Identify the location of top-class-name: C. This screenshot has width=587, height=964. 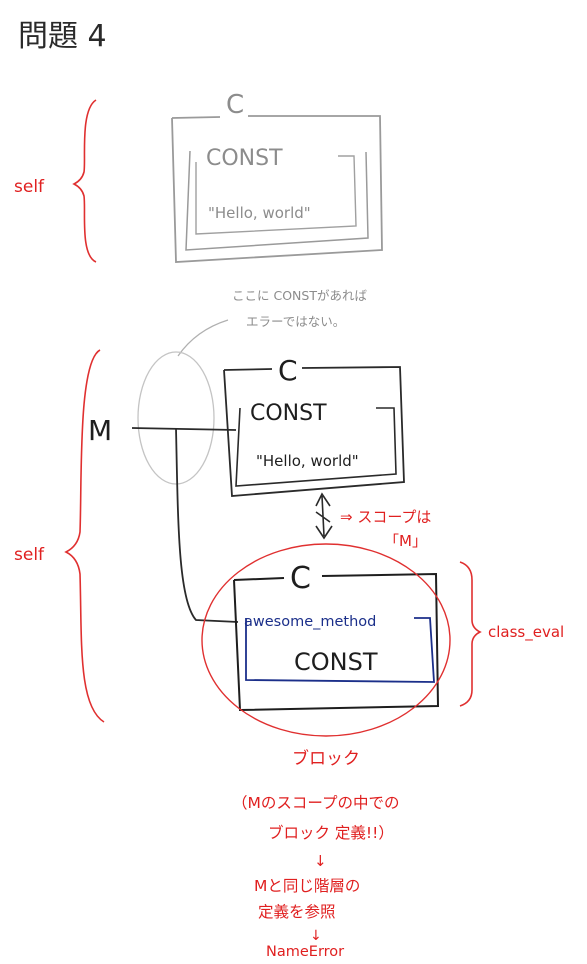
(235, 105).